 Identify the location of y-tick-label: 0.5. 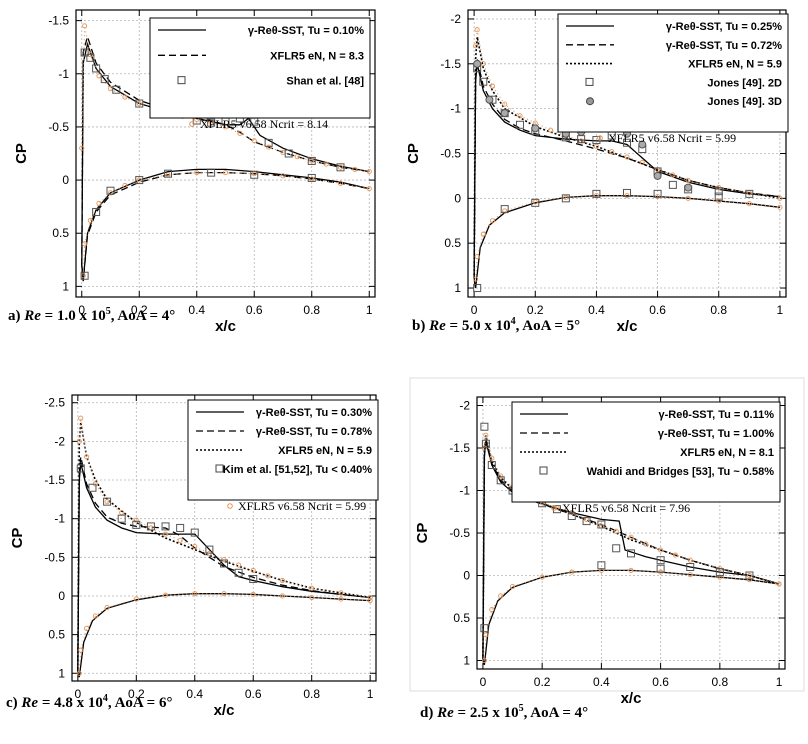
(461, 618).